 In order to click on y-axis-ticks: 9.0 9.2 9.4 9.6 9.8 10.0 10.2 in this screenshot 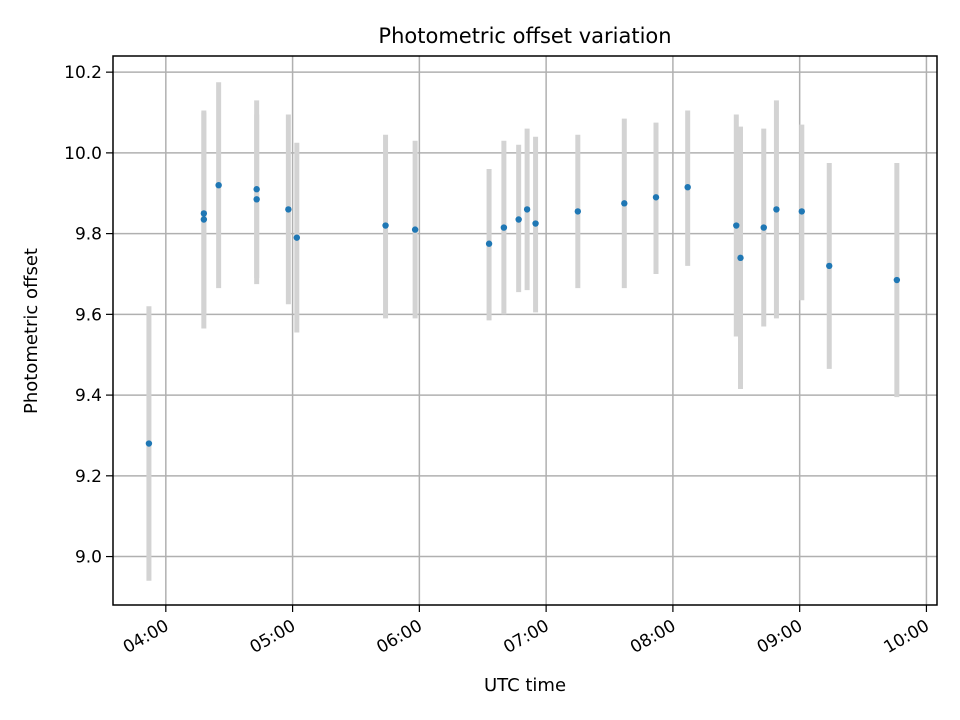, I will do `click(88, 315)`.